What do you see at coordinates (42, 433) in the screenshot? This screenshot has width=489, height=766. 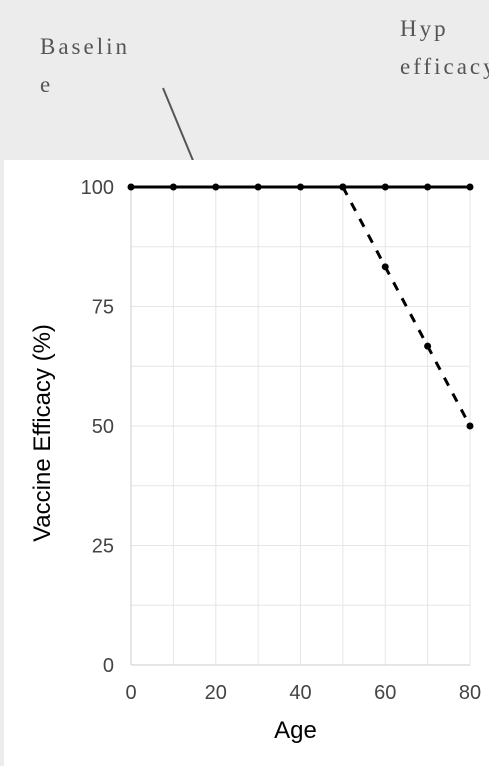 I see `y-axis-title: Vaccine Efficacy (%)` at bounding box center [42, 433].